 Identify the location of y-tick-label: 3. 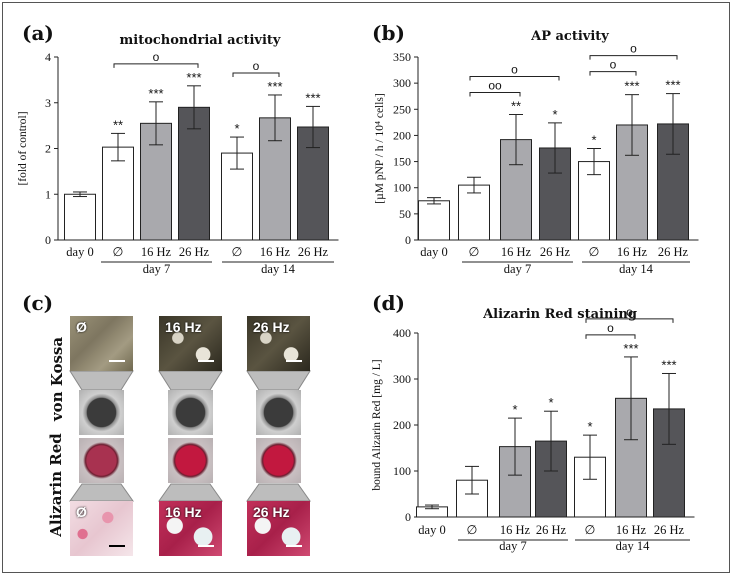
(48, 103).